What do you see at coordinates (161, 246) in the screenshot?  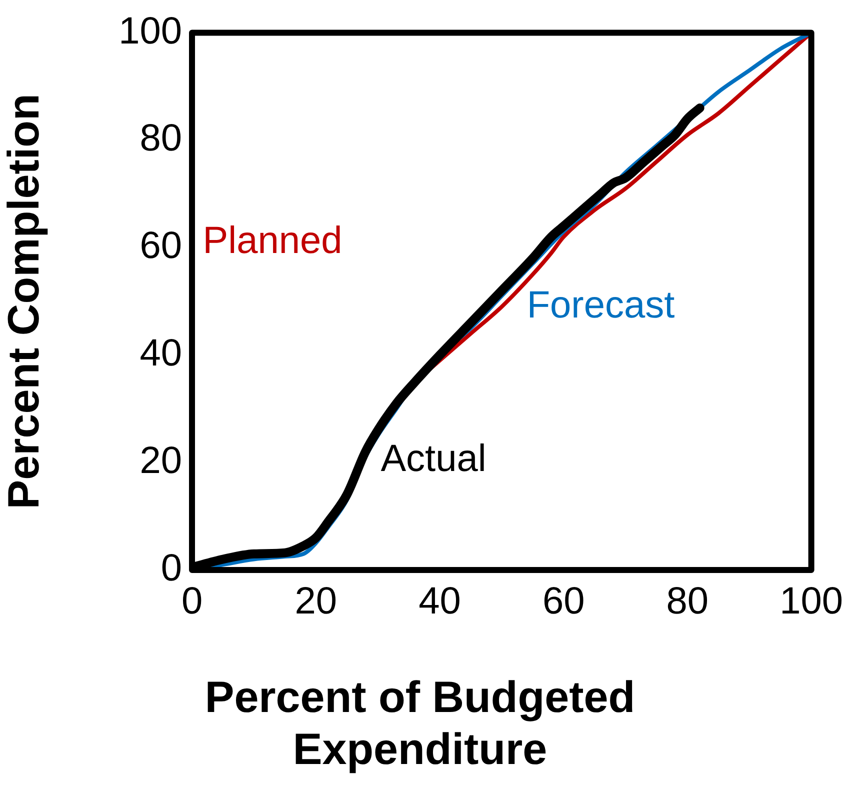 I see `y-tick-label: 60` at bounding box center [161, 246].